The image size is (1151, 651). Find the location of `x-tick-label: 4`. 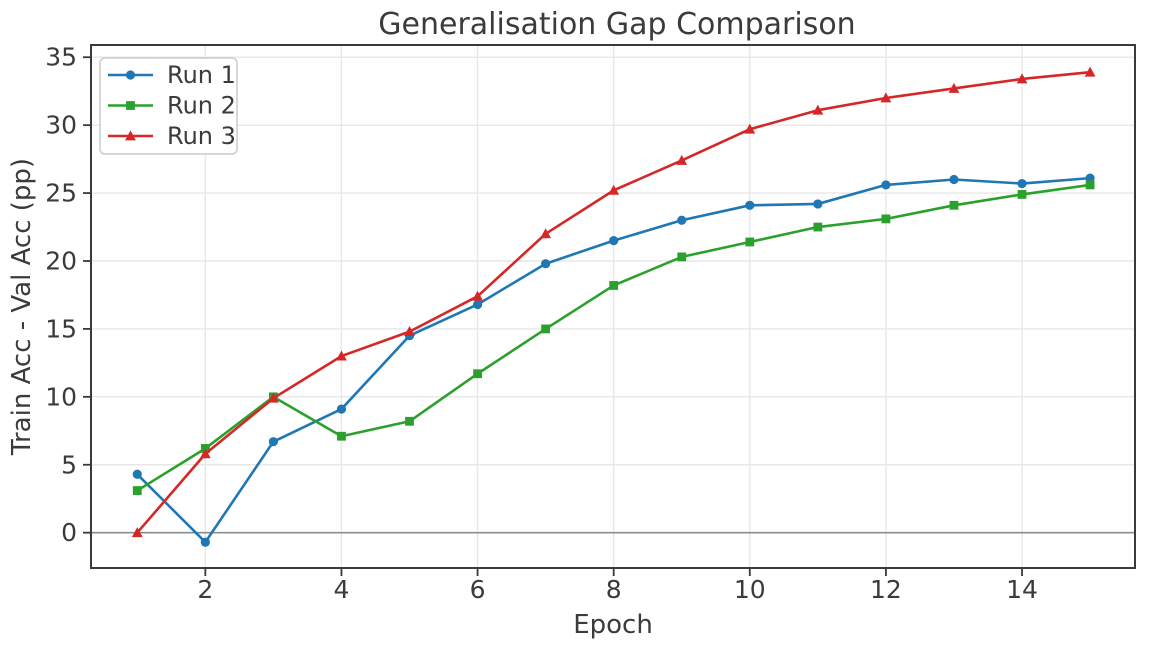

x-tick-label: 4 is located at coordinates (341, 589).